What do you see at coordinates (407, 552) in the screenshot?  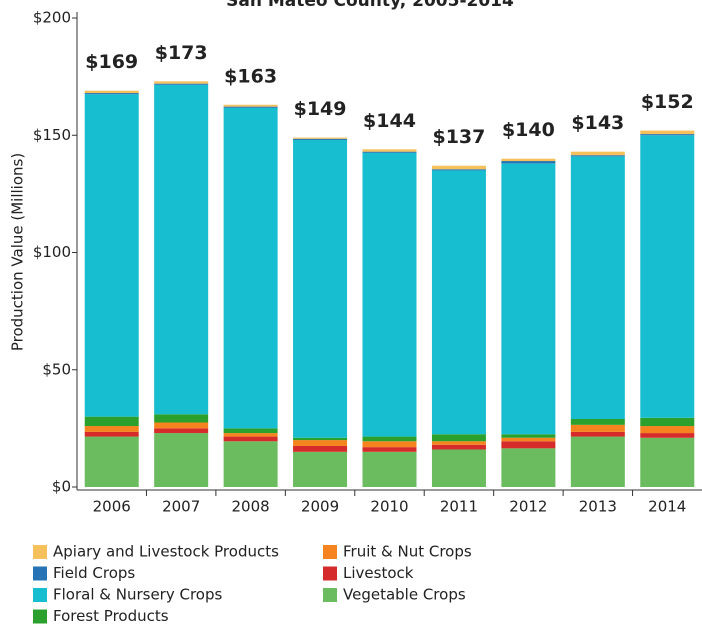 I see `legend-label: Fruit & Nut Crops` at bounding box center [407, 552].